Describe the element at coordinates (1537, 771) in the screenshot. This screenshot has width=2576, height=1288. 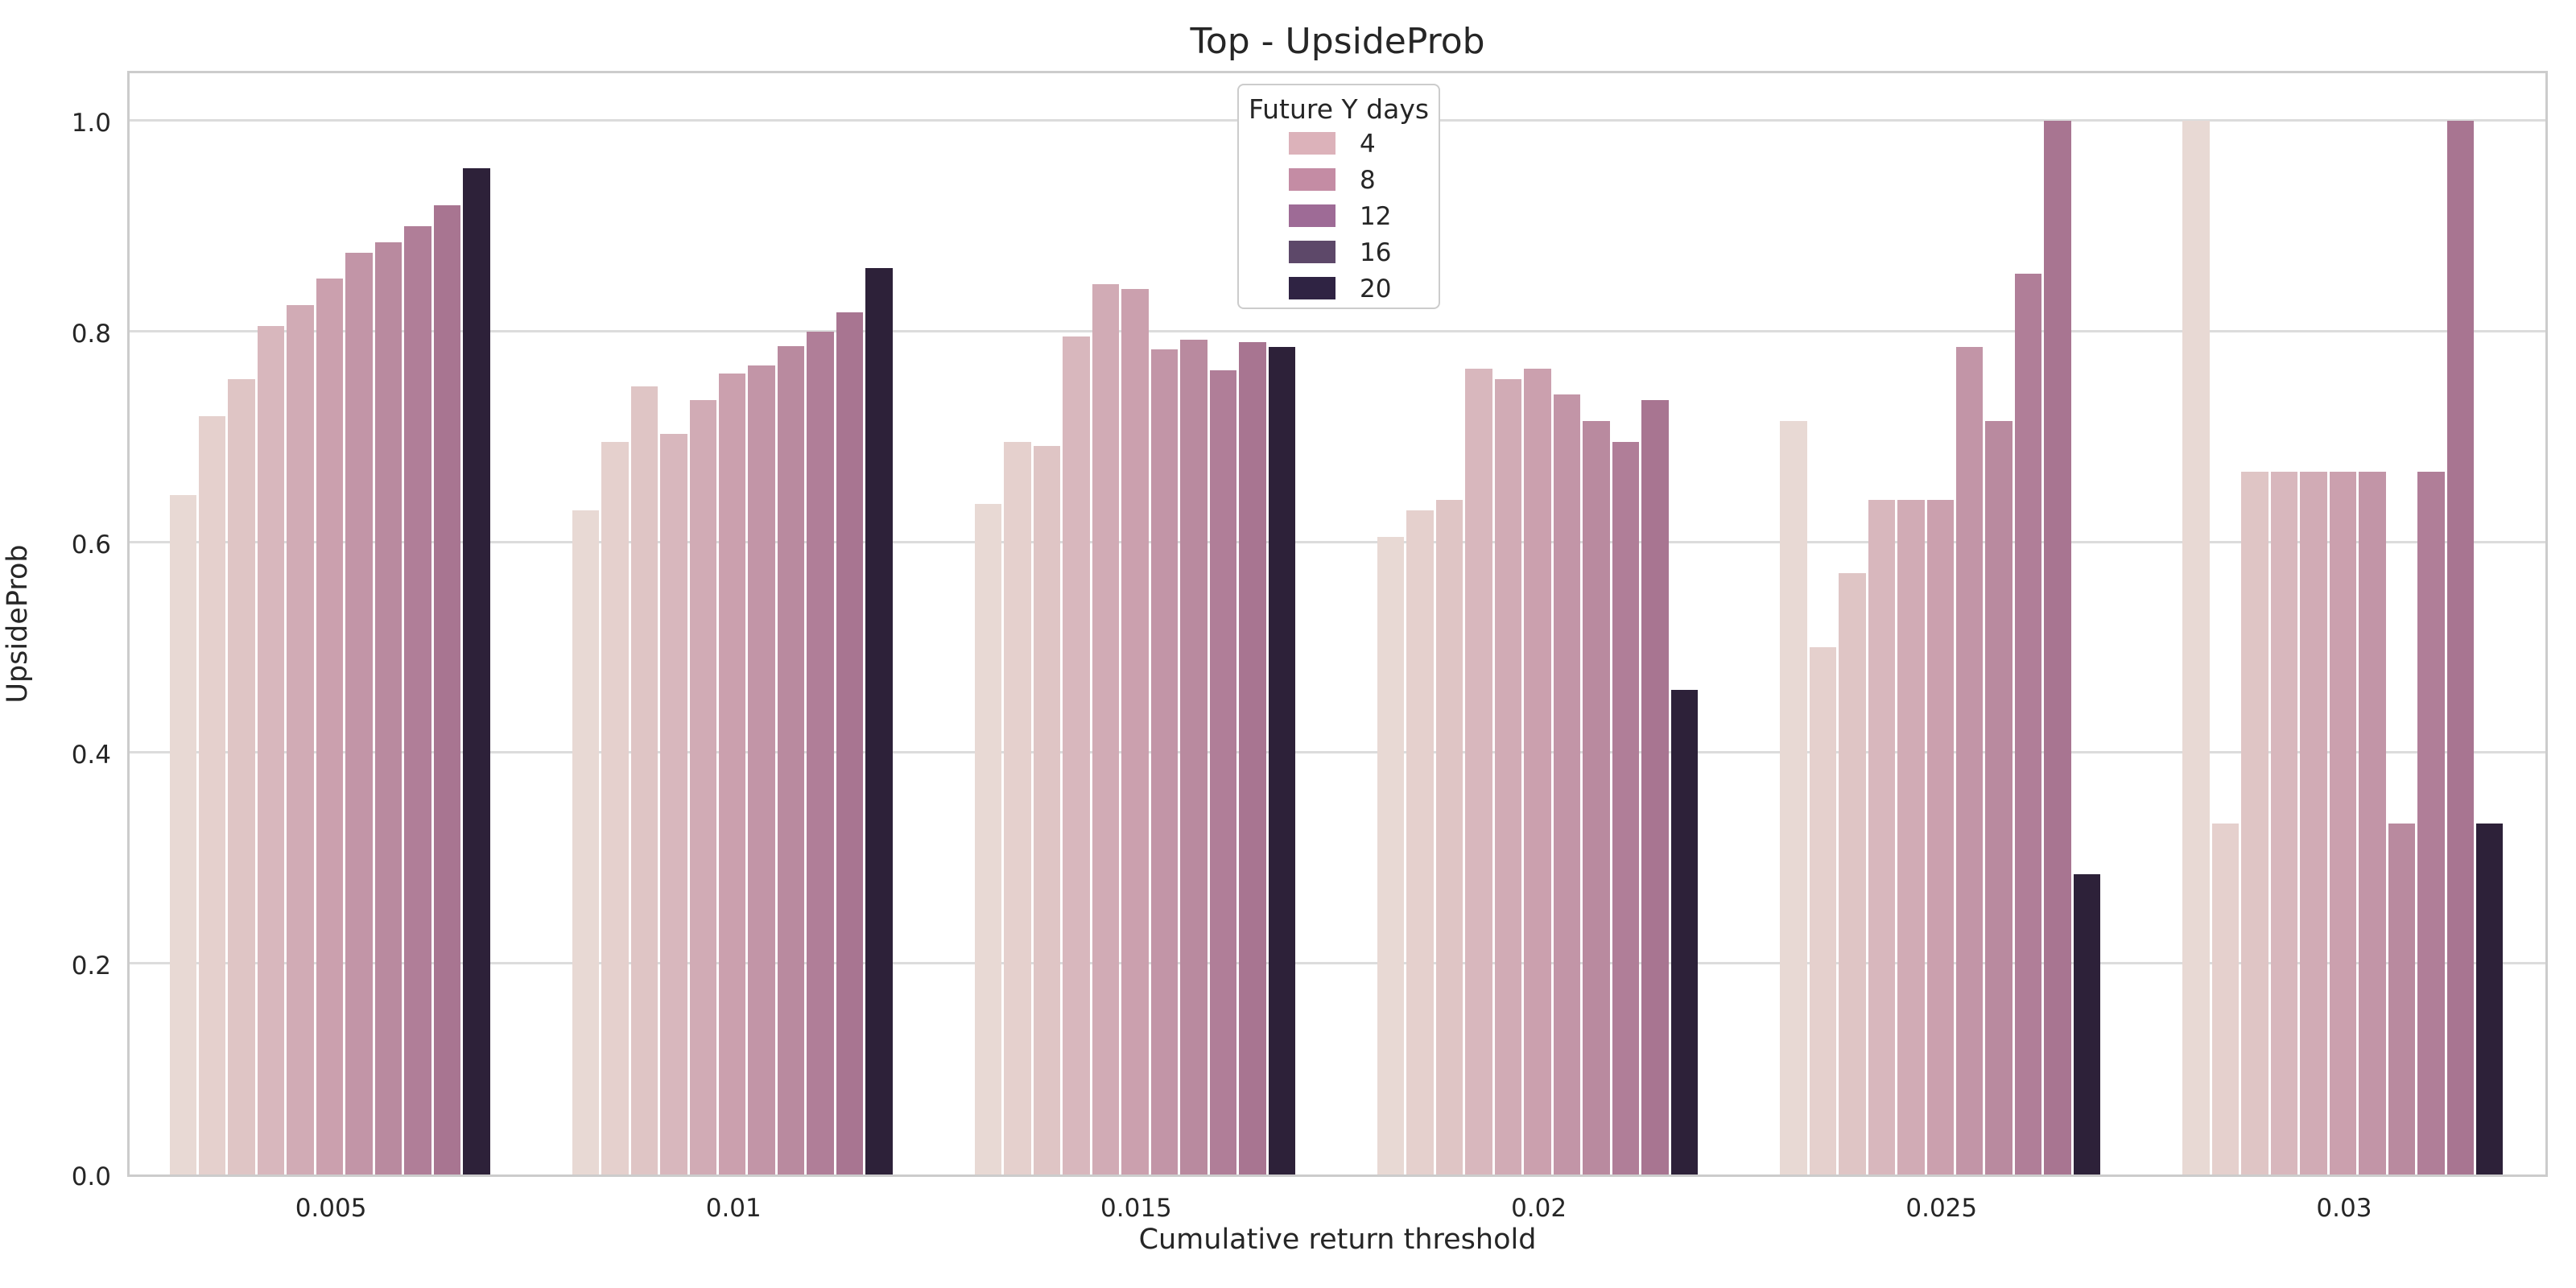
I see `bar-0.02-h5` at that location.